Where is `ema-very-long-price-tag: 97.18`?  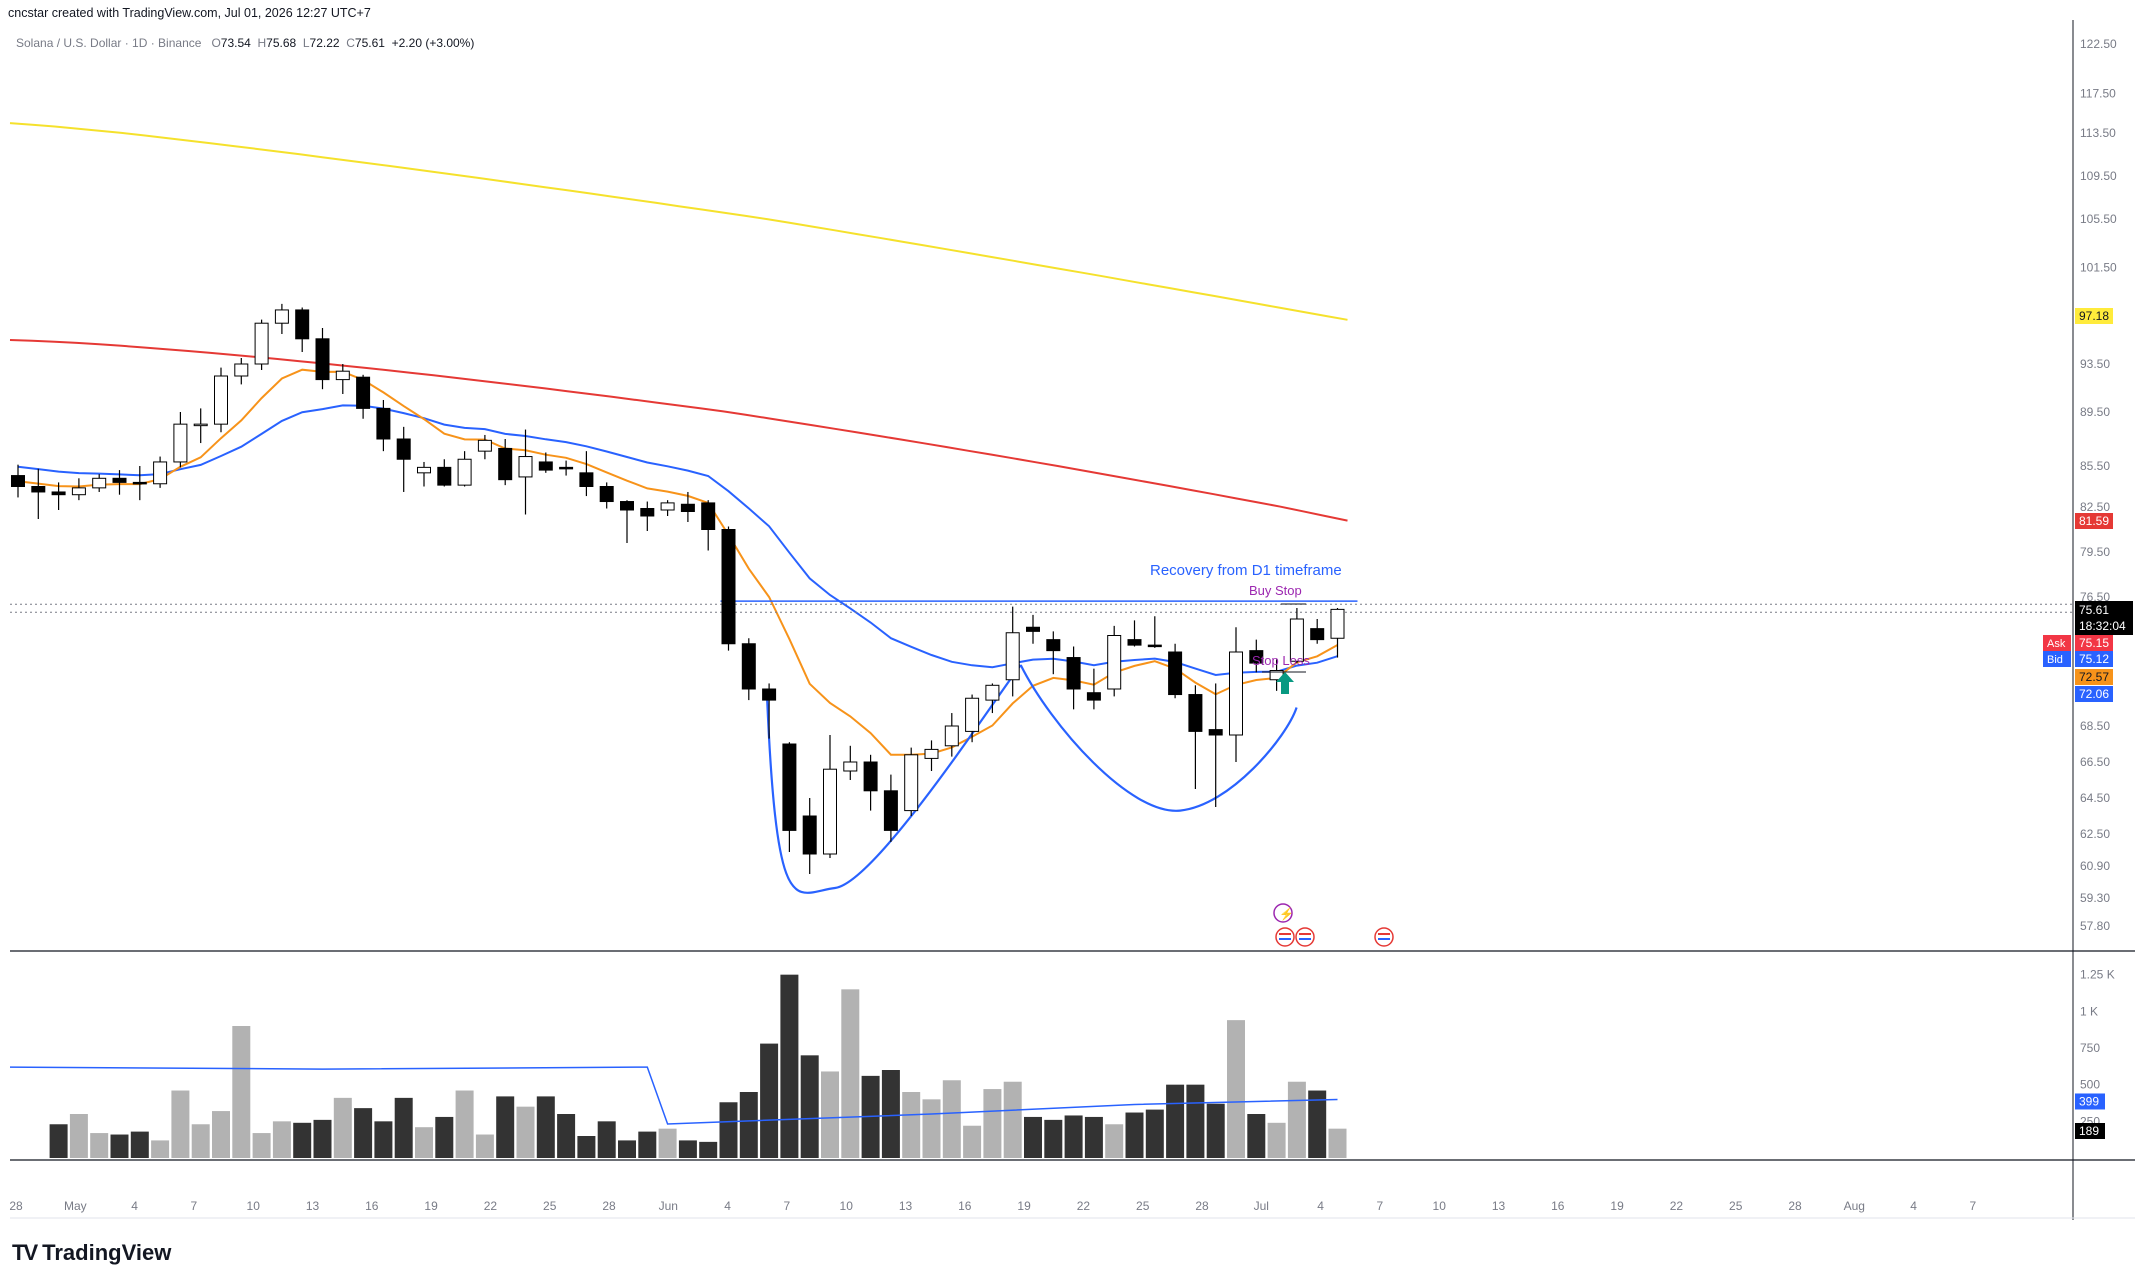 ema-very-long-price-tag: 97.18 is located at coordinates (2094, 316).